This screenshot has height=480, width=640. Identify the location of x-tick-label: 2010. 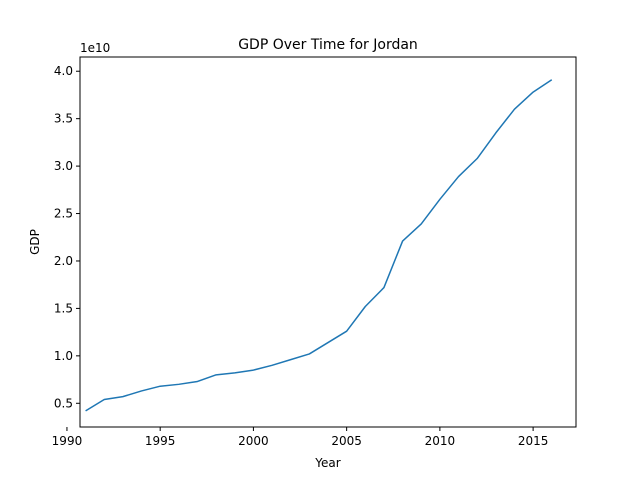
(440, 441).